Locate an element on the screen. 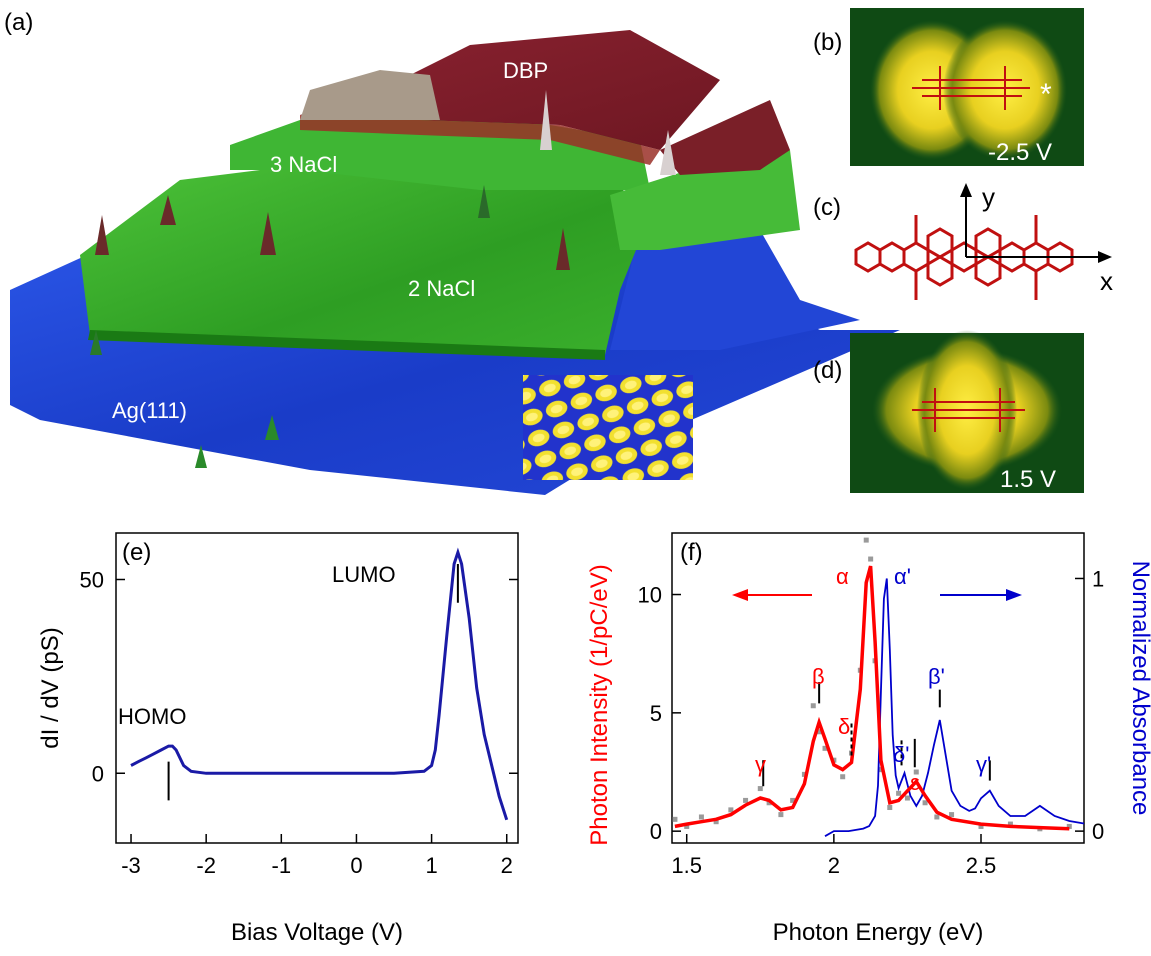 The width and height of the screenshot is (1151, 956). bias-d: 1.5 V is located at coordinates (1028, 479).